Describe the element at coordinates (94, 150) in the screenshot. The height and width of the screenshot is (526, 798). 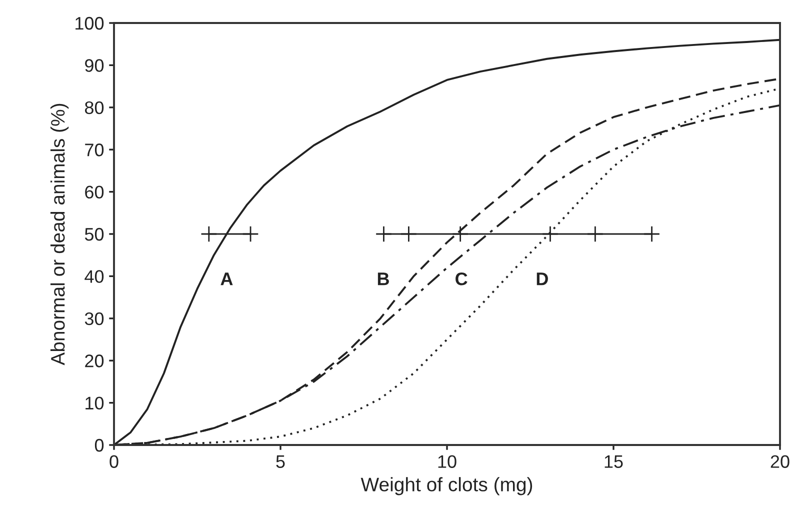
I see `y-tick-label: 70` at that location.